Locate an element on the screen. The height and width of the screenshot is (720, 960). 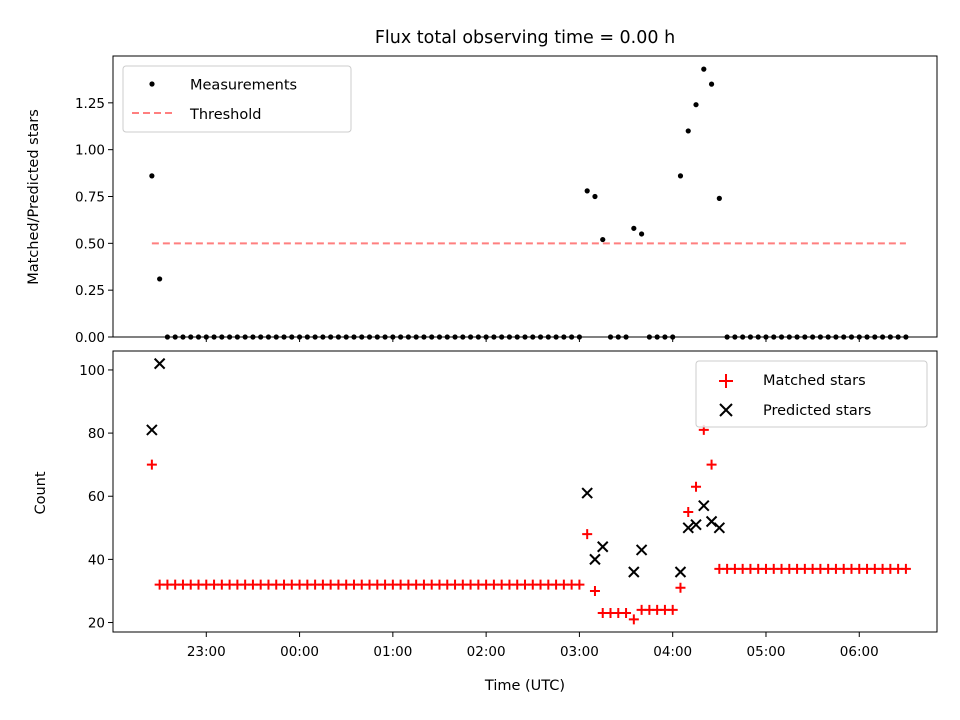
legend-matched-marker is located at coordinates (726, 381).